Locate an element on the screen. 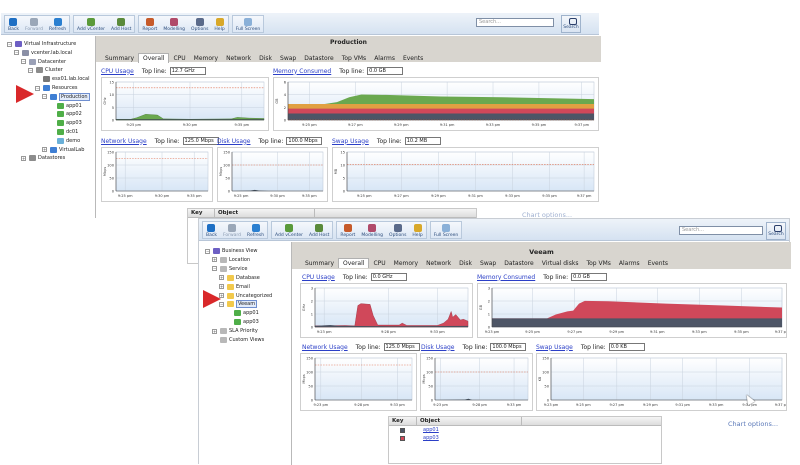  cpu-top-line-input: 12.7 GHz is located at coordinates (187, 71).